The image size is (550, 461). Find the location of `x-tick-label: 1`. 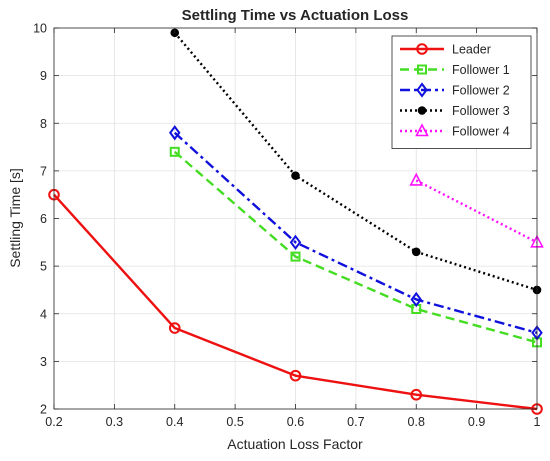

x-tick-label: 1 is located at coordinates (537, 422).